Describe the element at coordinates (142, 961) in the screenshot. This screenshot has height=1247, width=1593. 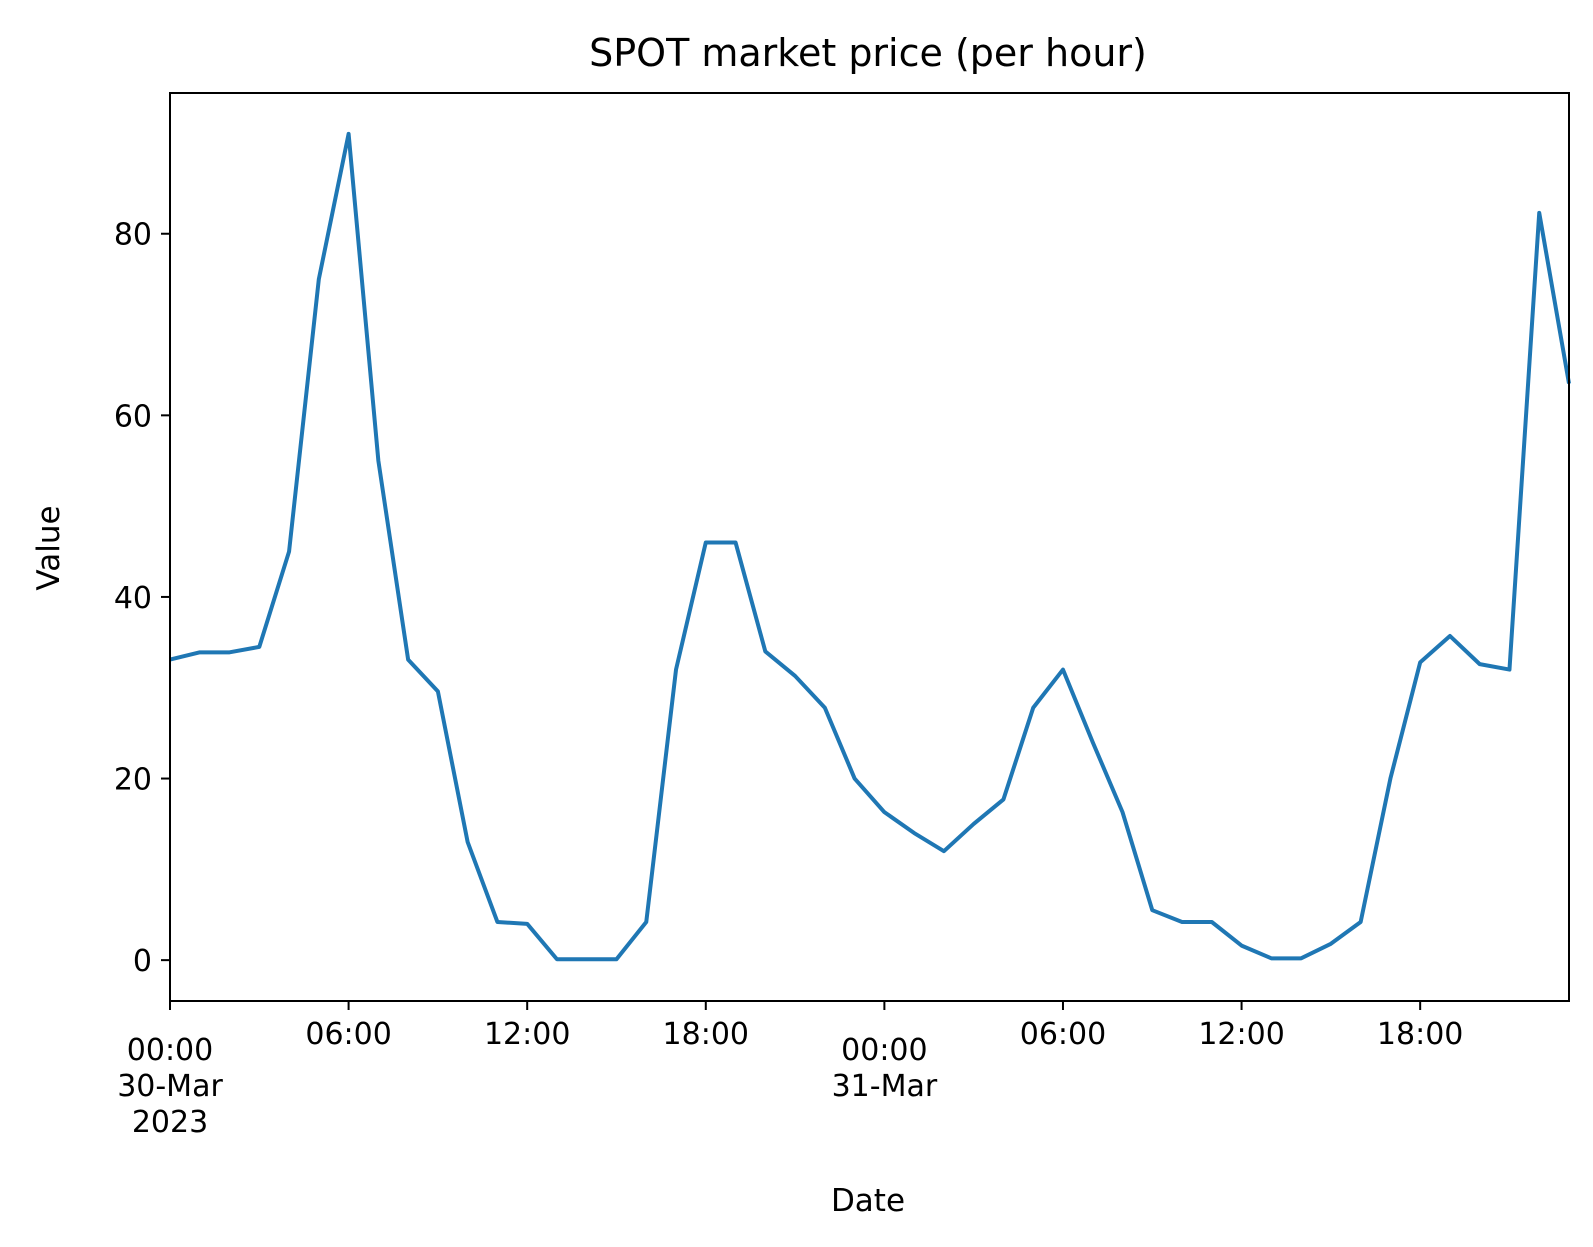
I see `y-tick-label: 0` at that location.